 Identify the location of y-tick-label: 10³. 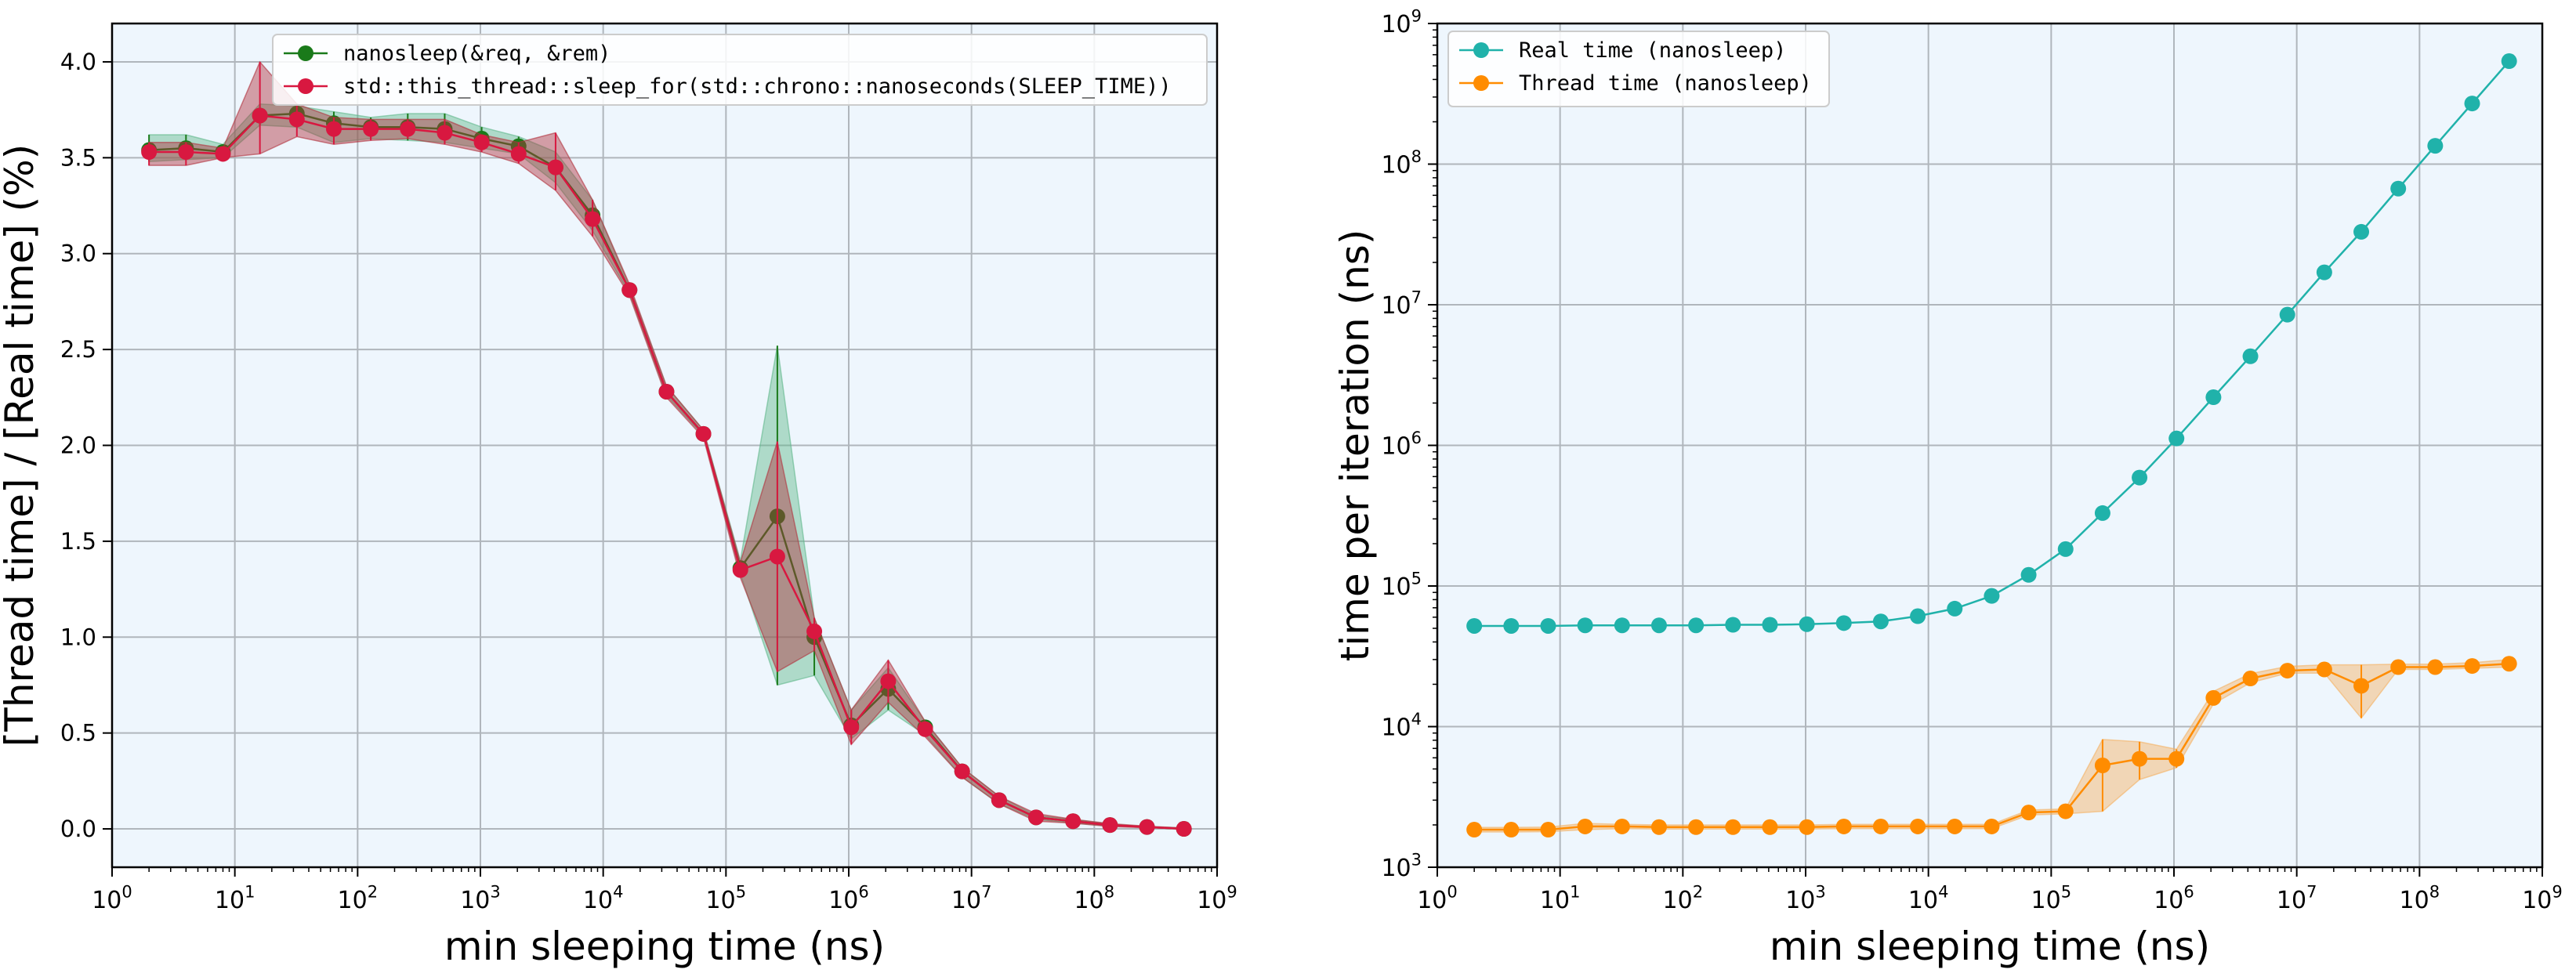
(1401, 867).